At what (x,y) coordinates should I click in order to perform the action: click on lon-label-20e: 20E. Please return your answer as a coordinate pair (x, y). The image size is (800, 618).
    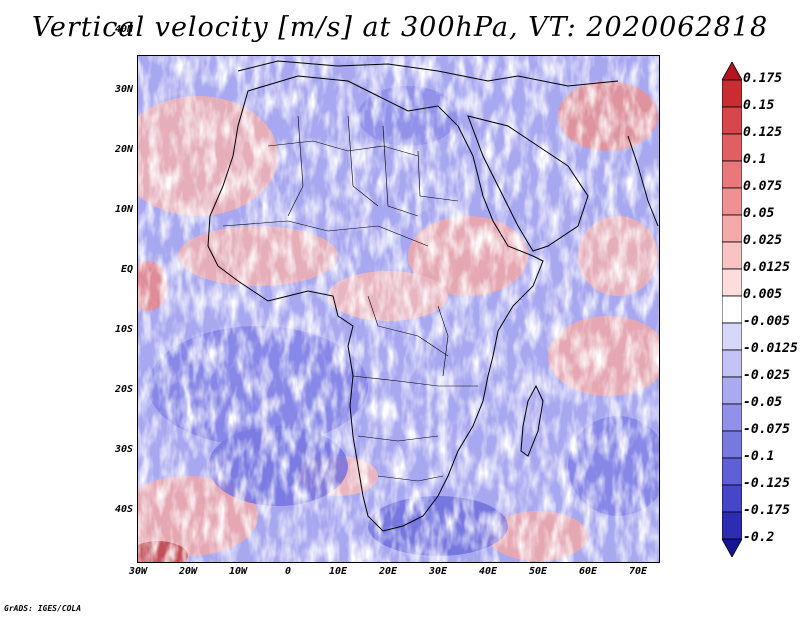
    Looking at the image, I should click on (388, 571).